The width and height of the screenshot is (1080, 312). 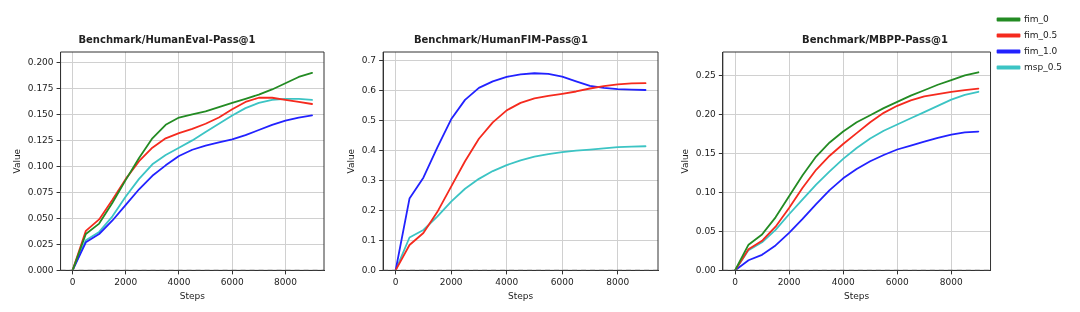 I want to click on y-tick-label: 0.150, so click(x=40, y=113).